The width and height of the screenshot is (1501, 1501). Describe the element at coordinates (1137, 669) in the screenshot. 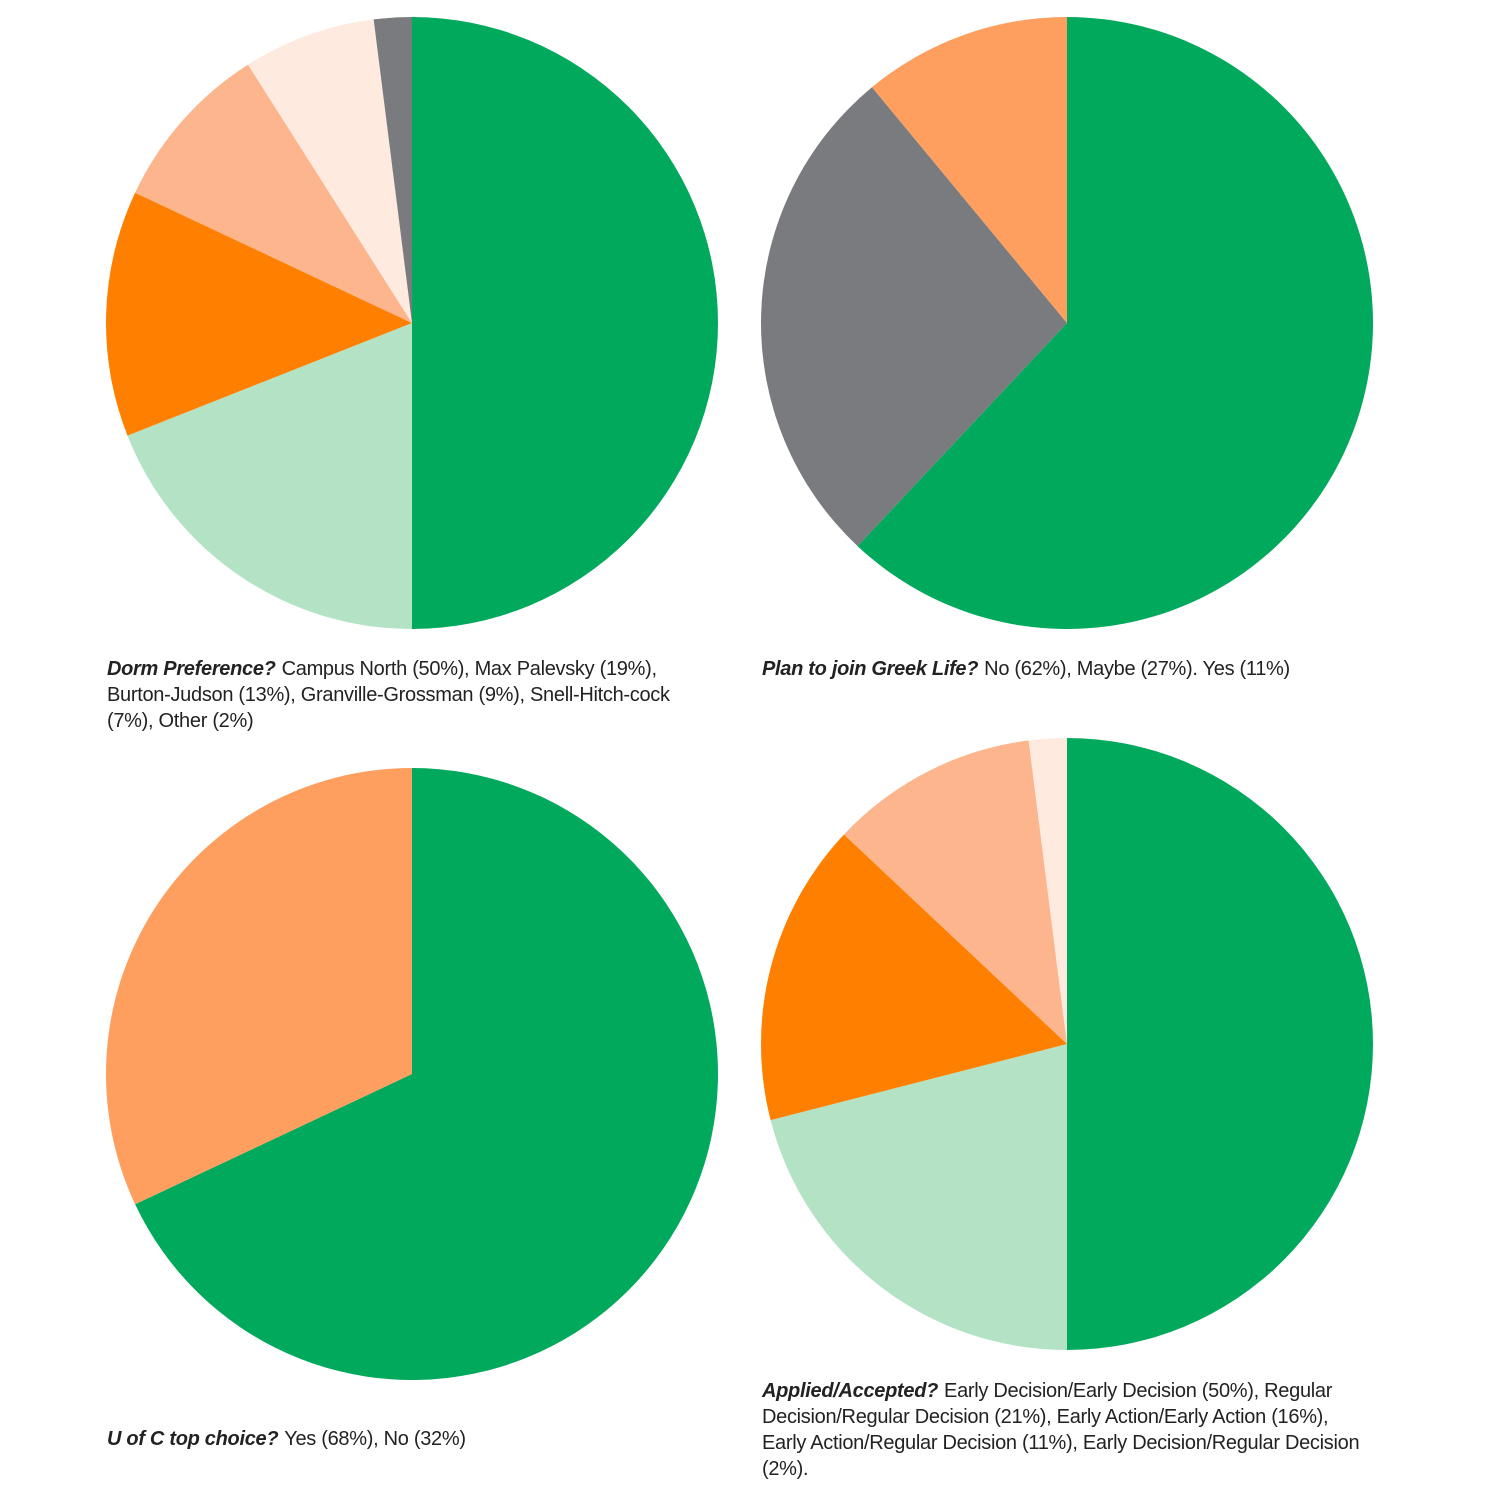

I see `answer-text: No (62%), Maybe (27%). Yes (11%)` at that location.